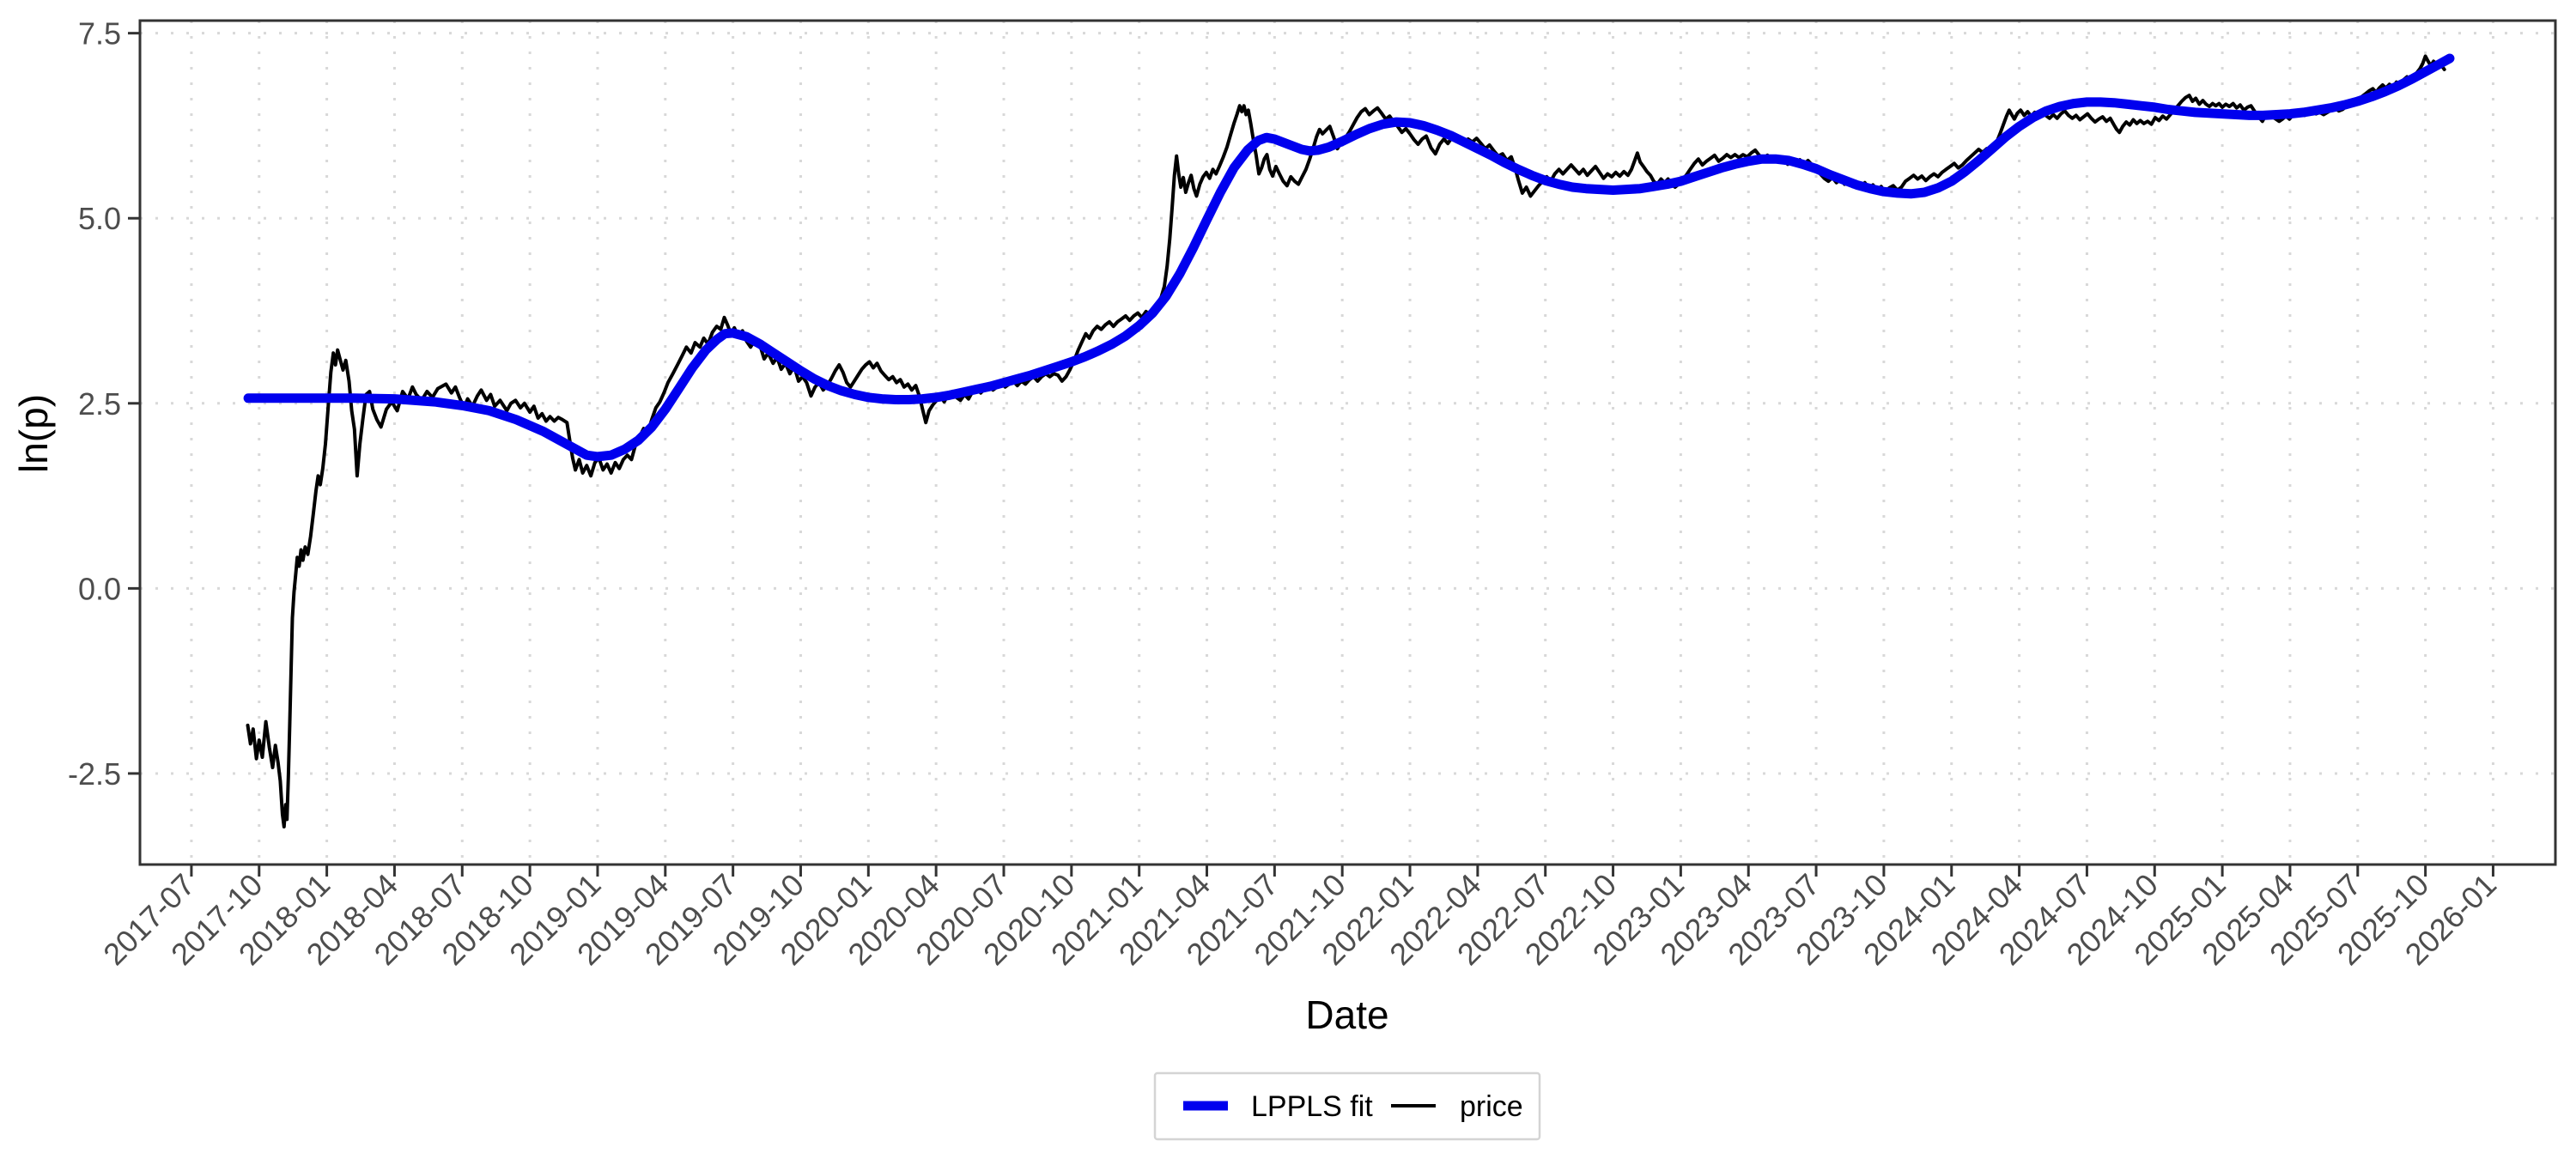 Image resolution: width=2576 pixels, height=1159 pixels. What do you see at coordinates (99, 34) in the screenshot?
I see `y-tick-label: 7.5` at bounding box center [99, 34].